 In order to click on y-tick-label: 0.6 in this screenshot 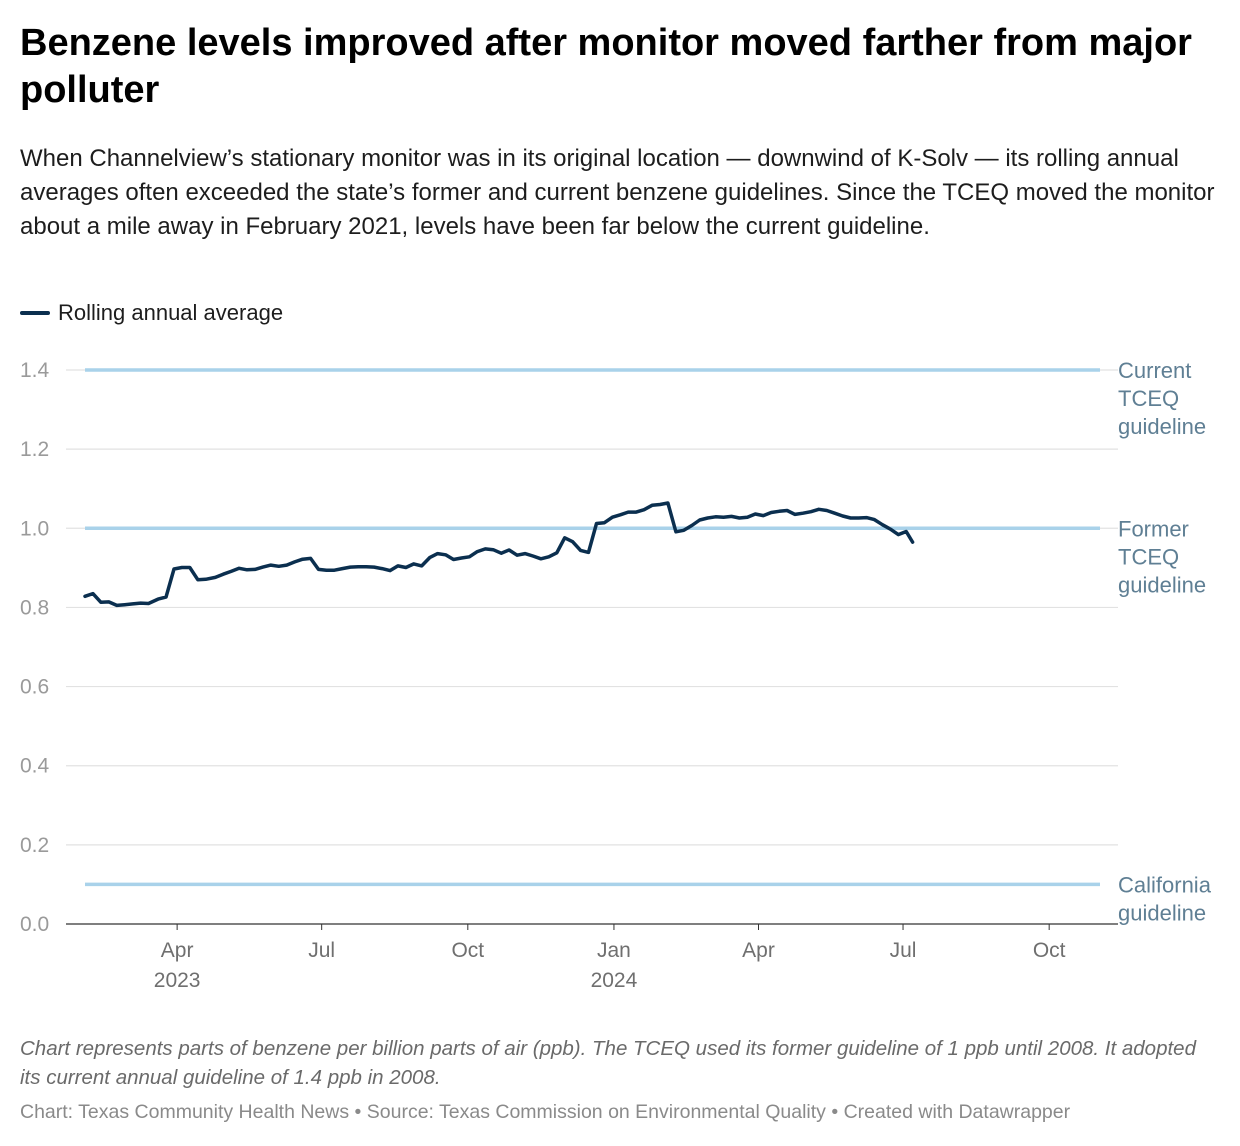, I will do `click(34, 687)`.